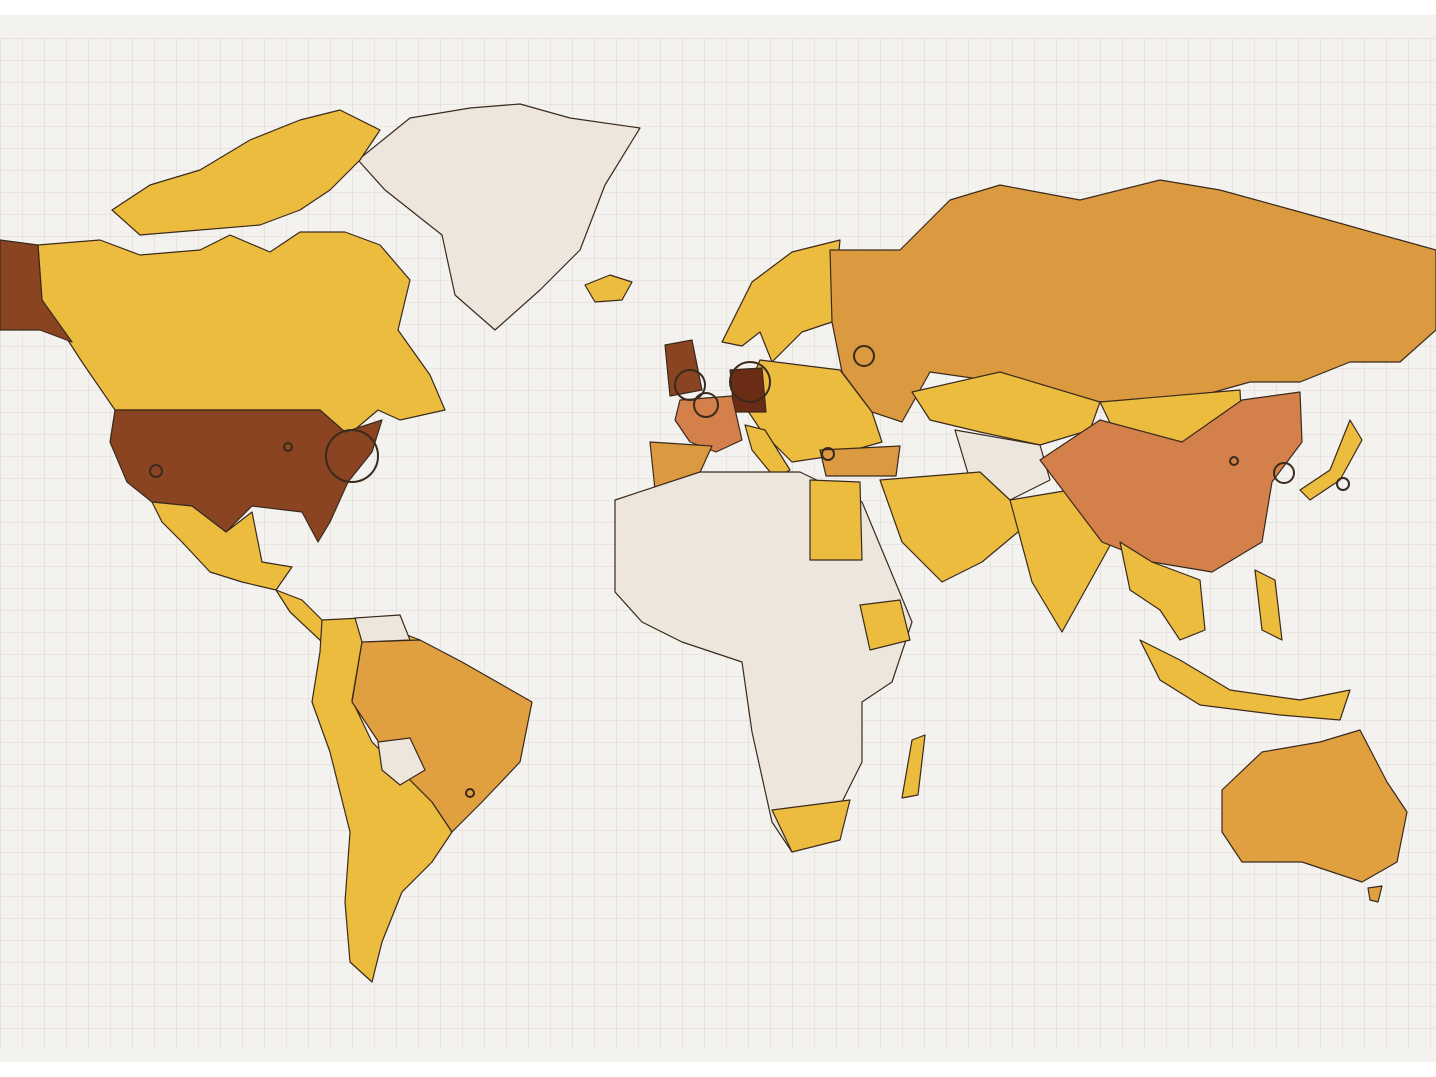  What do you see at coordinates (1006, 408) in the screenshot?
I see `kazakhstan` at bounding box center [1006, 408].